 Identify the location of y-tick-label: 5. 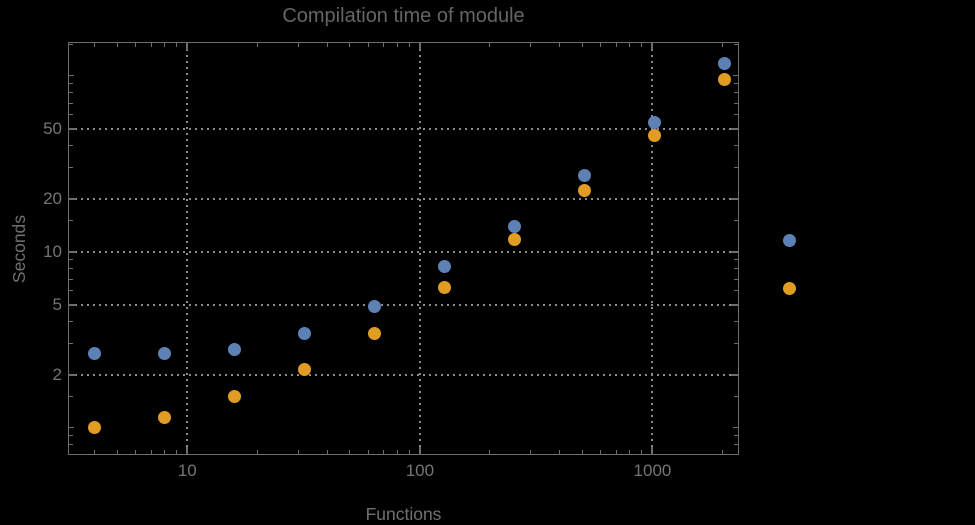
(57, 304).